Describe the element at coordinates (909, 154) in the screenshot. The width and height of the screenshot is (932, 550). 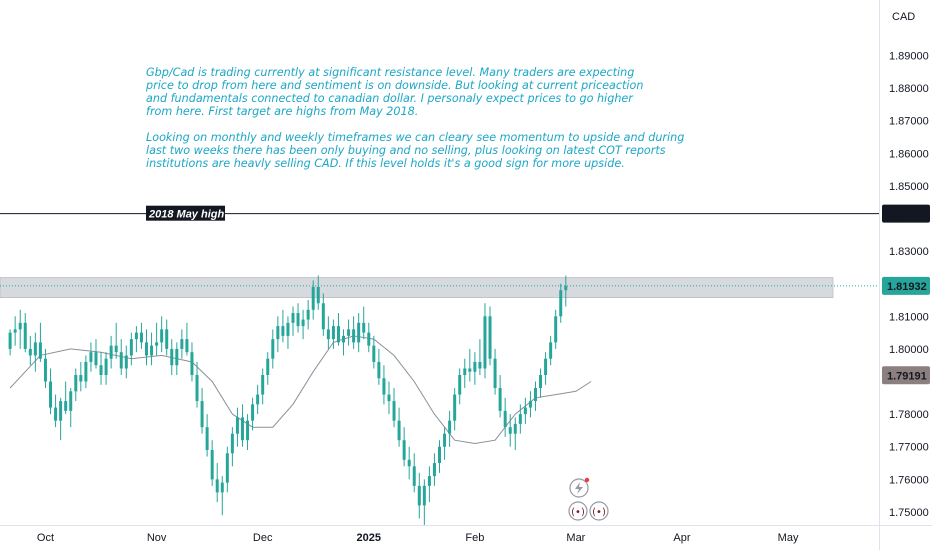
I see `price-tick-label: 1.86000` at that location.